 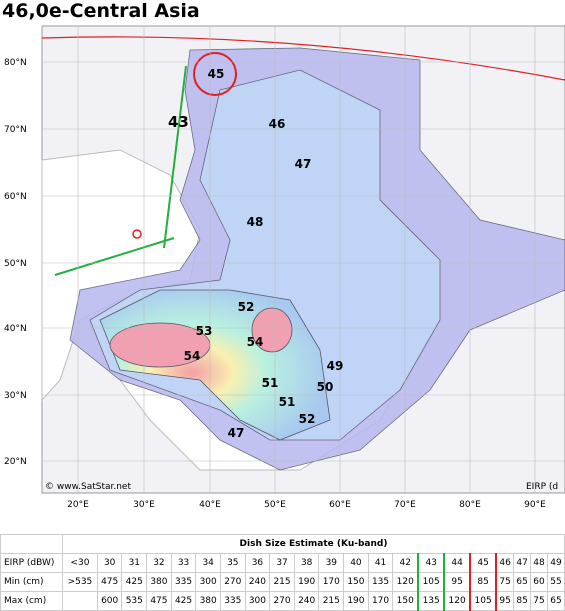 What do you see at coordinates (15, 63) in the screenshot?
I see `lat-label: 80°N` at bounding box center [15, 63].